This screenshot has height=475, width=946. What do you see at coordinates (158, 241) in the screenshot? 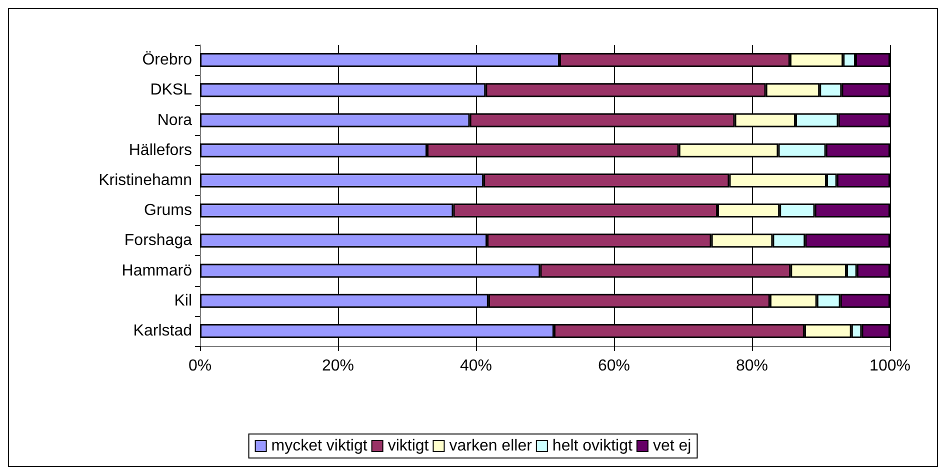
I see `y-tick-label: Forshaga` at bounding box center [158, 241].